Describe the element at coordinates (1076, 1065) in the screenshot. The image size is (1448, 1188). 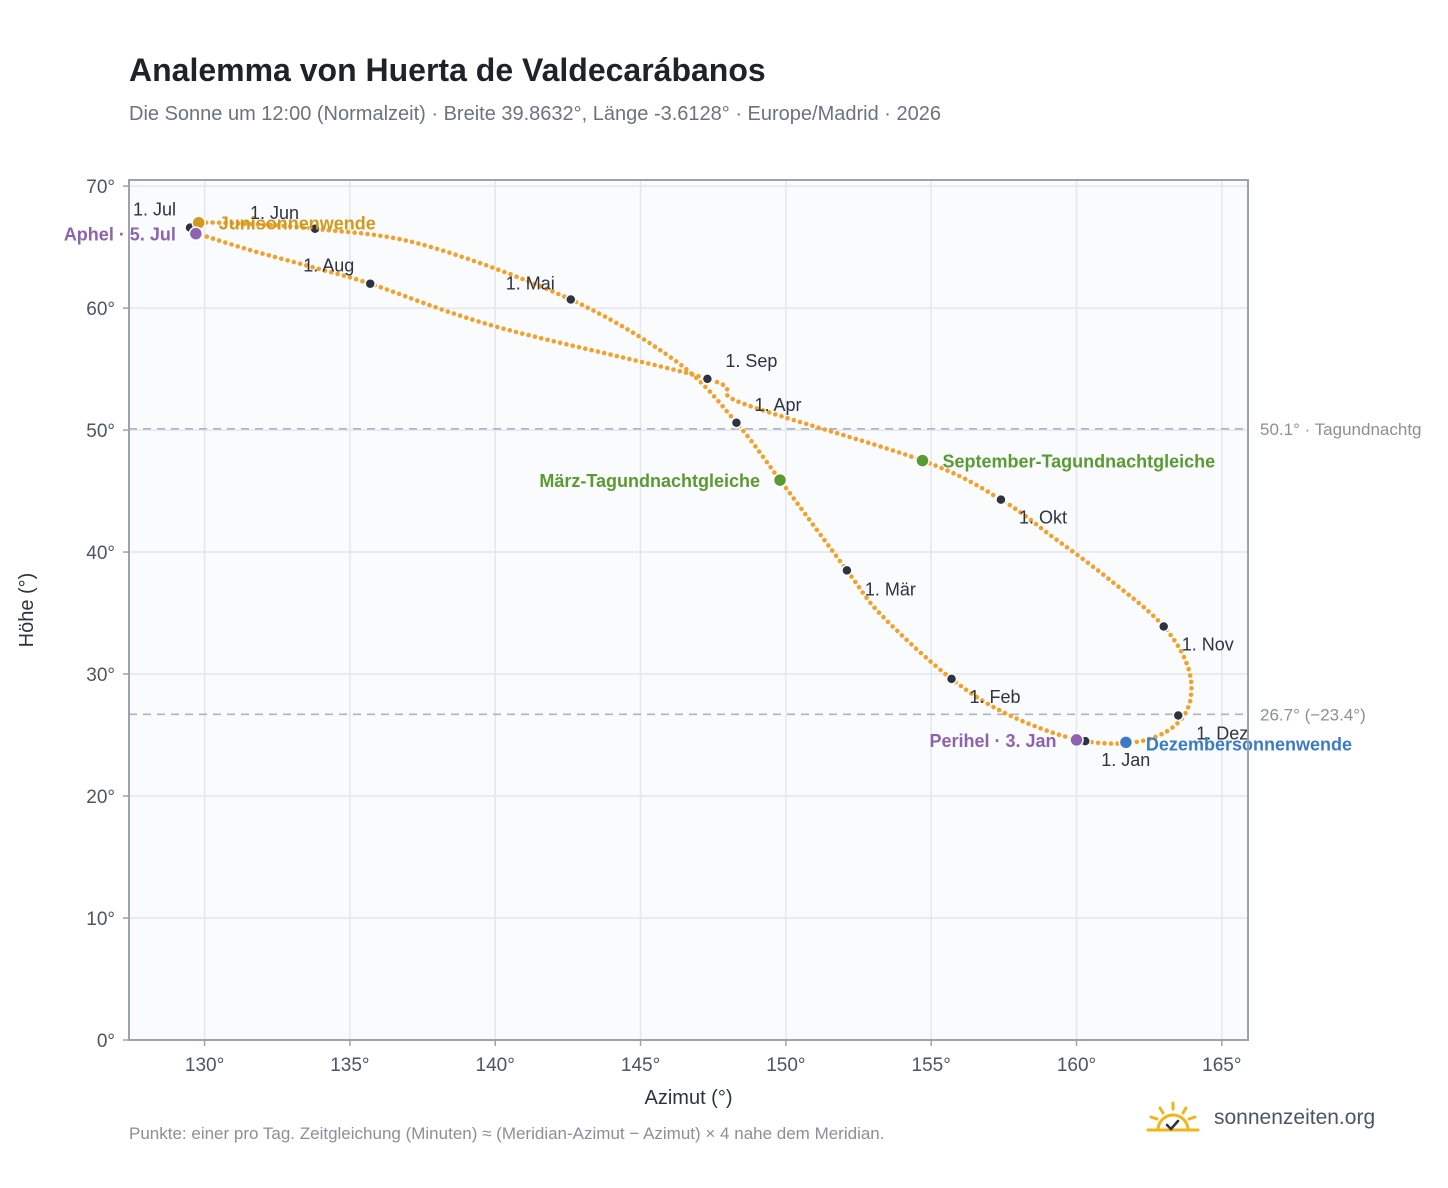
I see `x-tick-label: 160°` at that location.